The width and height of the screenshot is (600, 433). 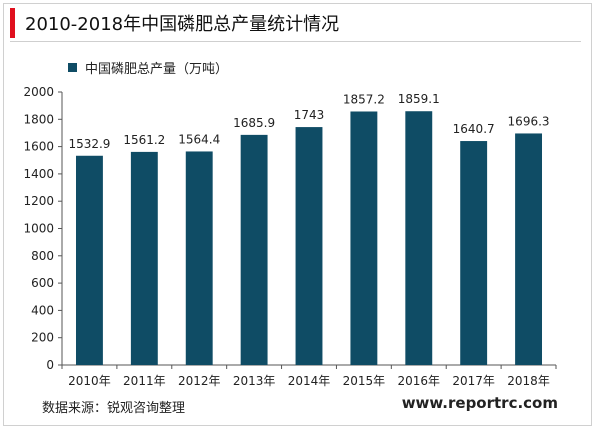 I want to click on y-tick-label: 600, so click(x=42, y=283).